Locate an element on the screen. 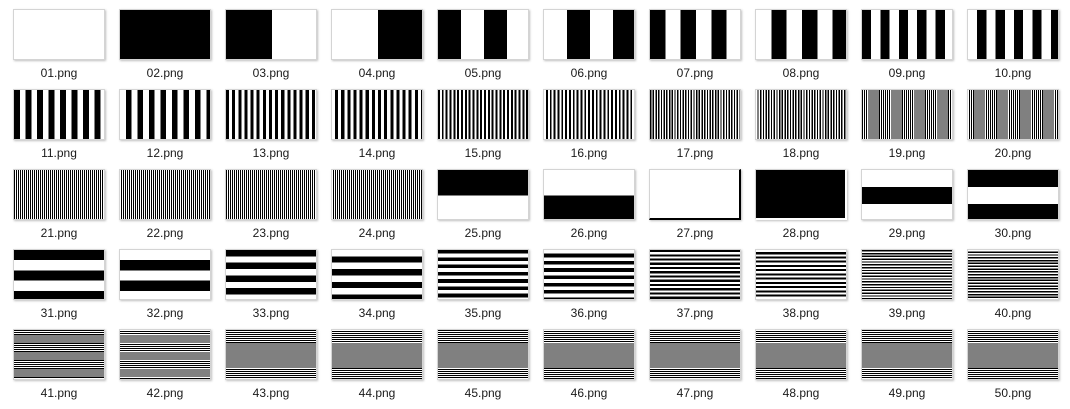 This screenshot has width=1070, height=409. file-item: 11.png is located at coordinates (59, 129).